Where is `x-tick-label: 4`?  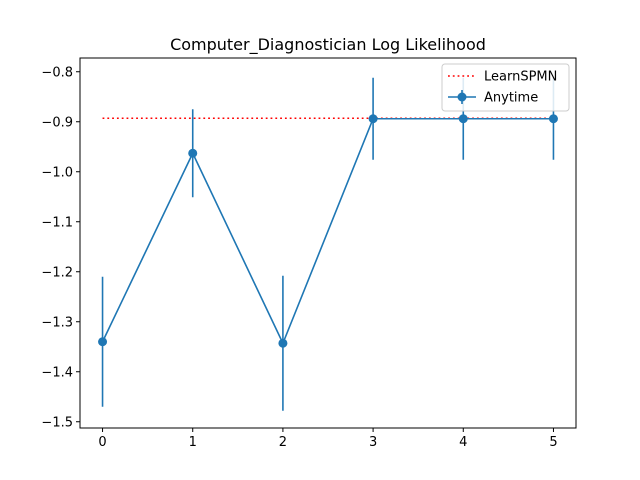 x-tick-label: 4 is located at coordinates (463, 442).